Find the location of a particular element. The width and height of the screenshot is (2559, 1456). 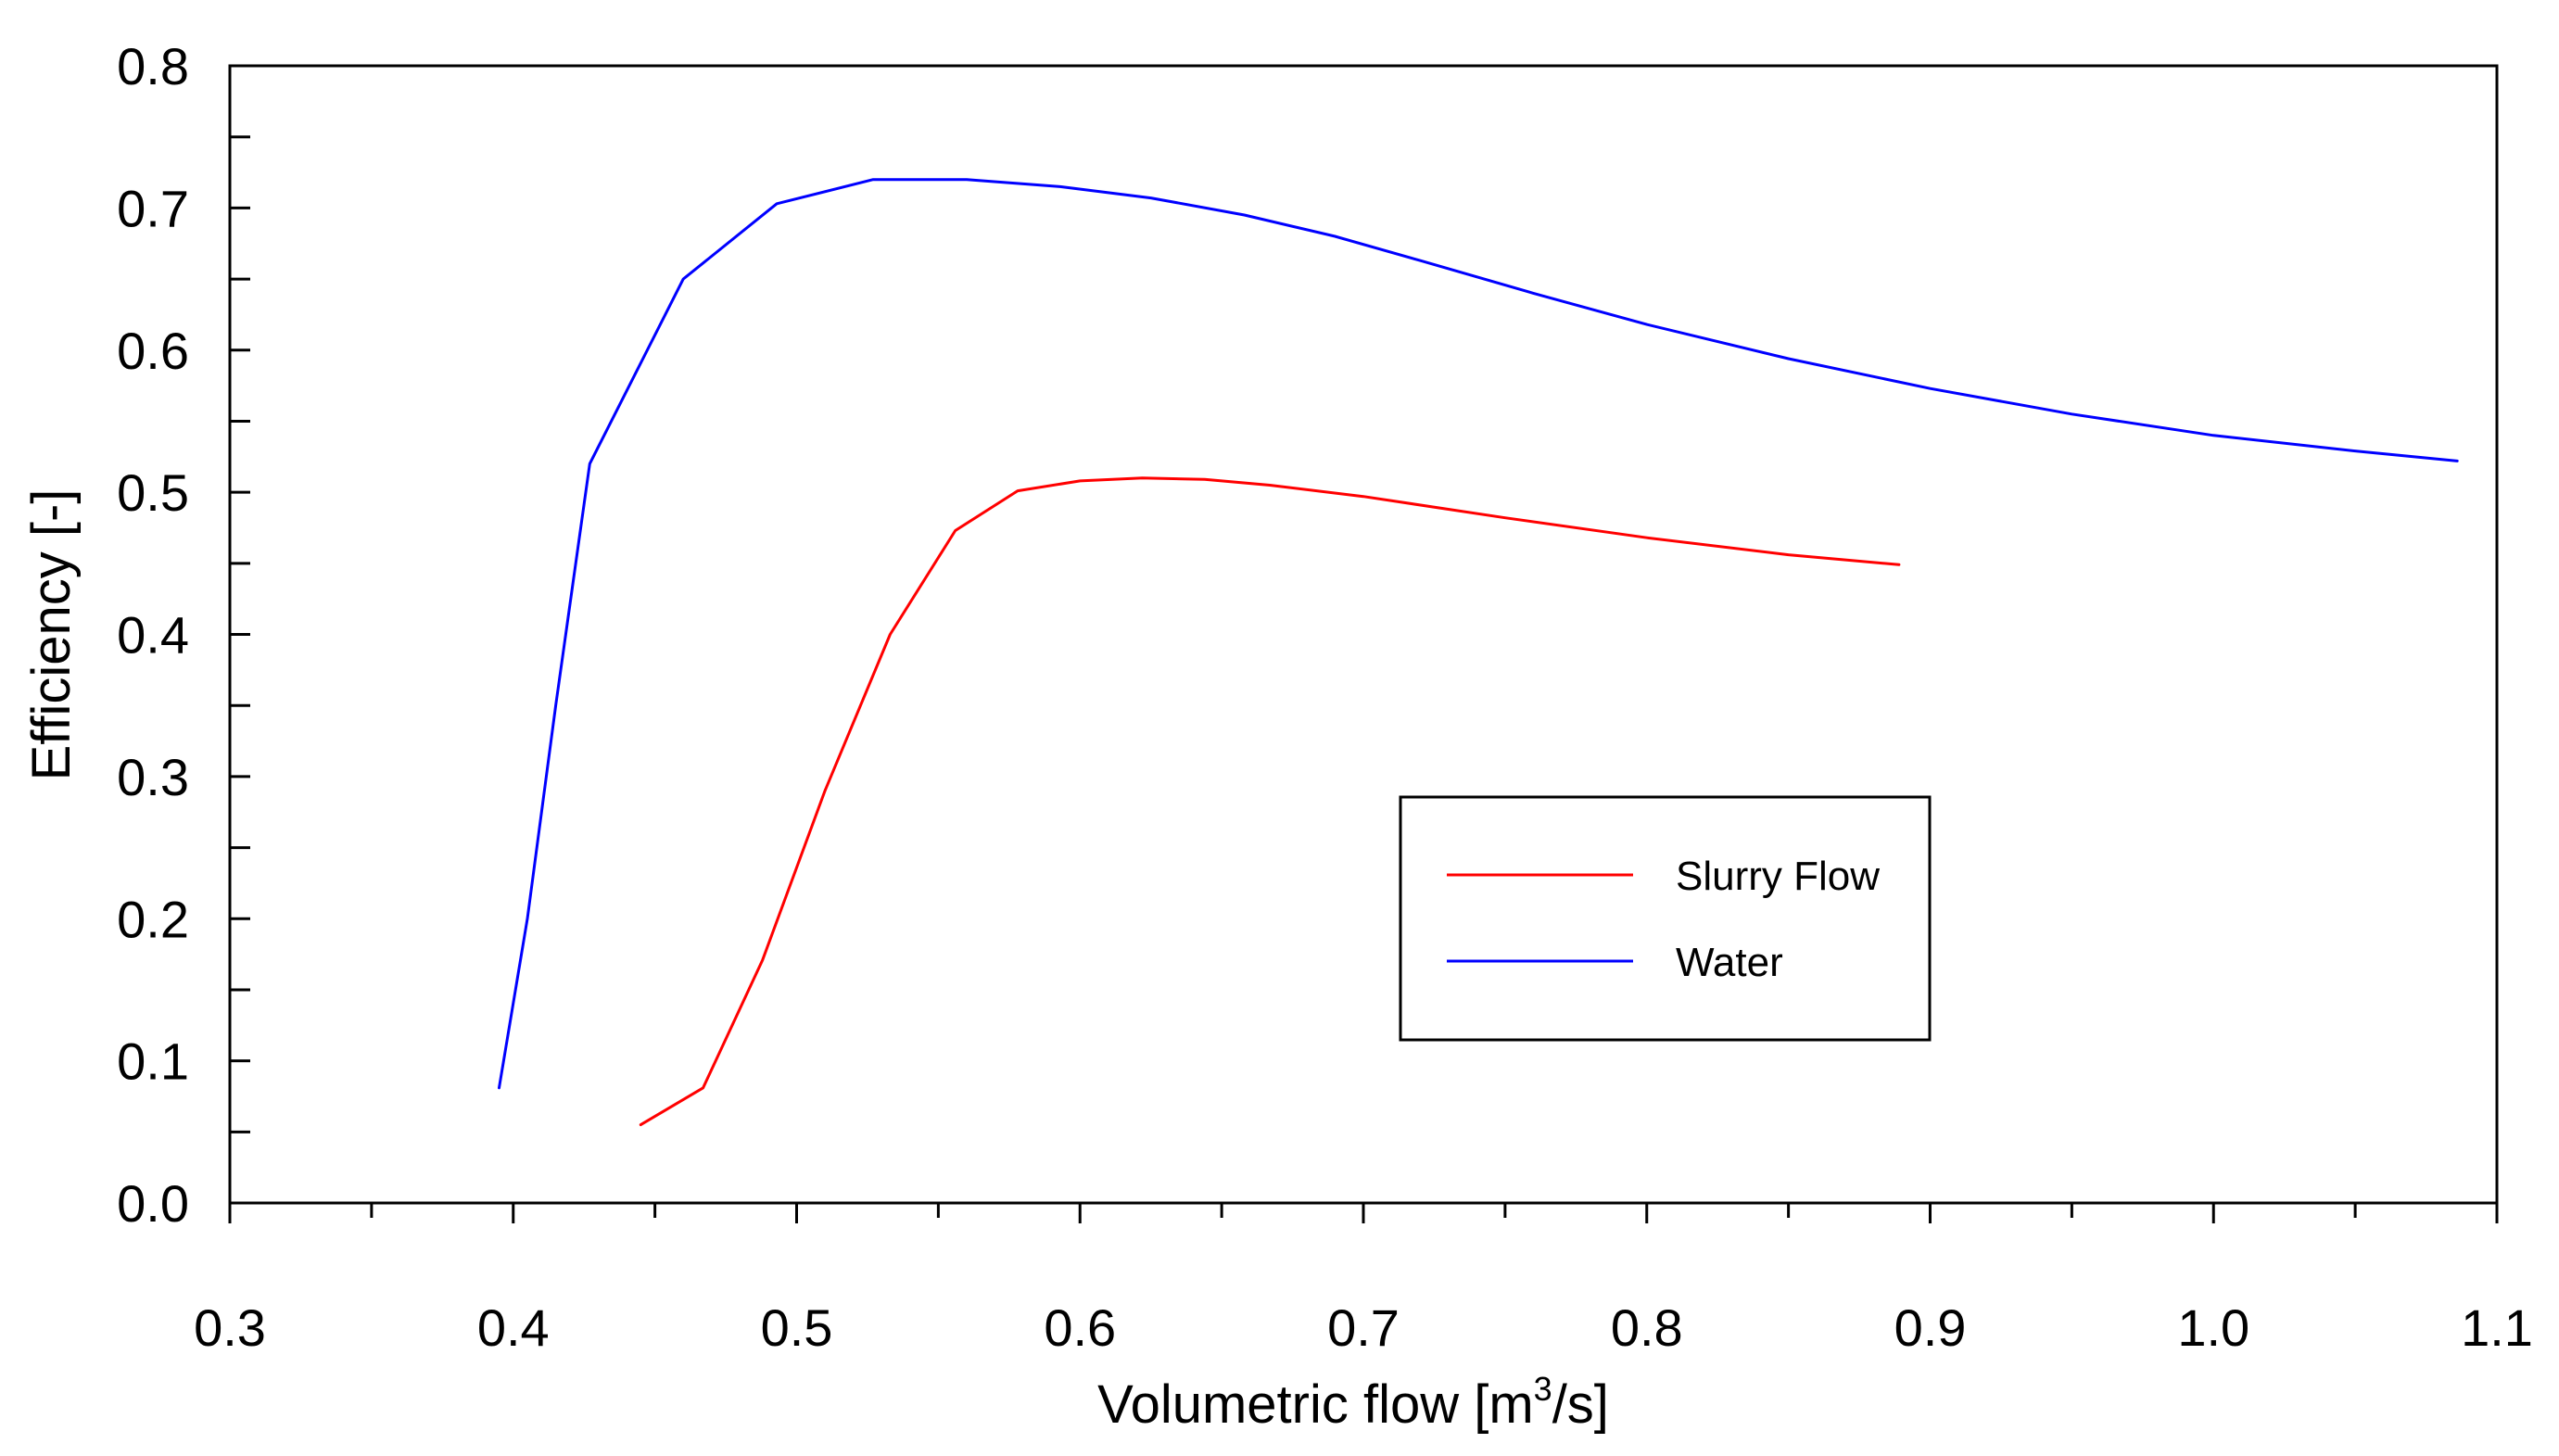

x-tick-label: 0.3 is located at coordinates (230, 1327).